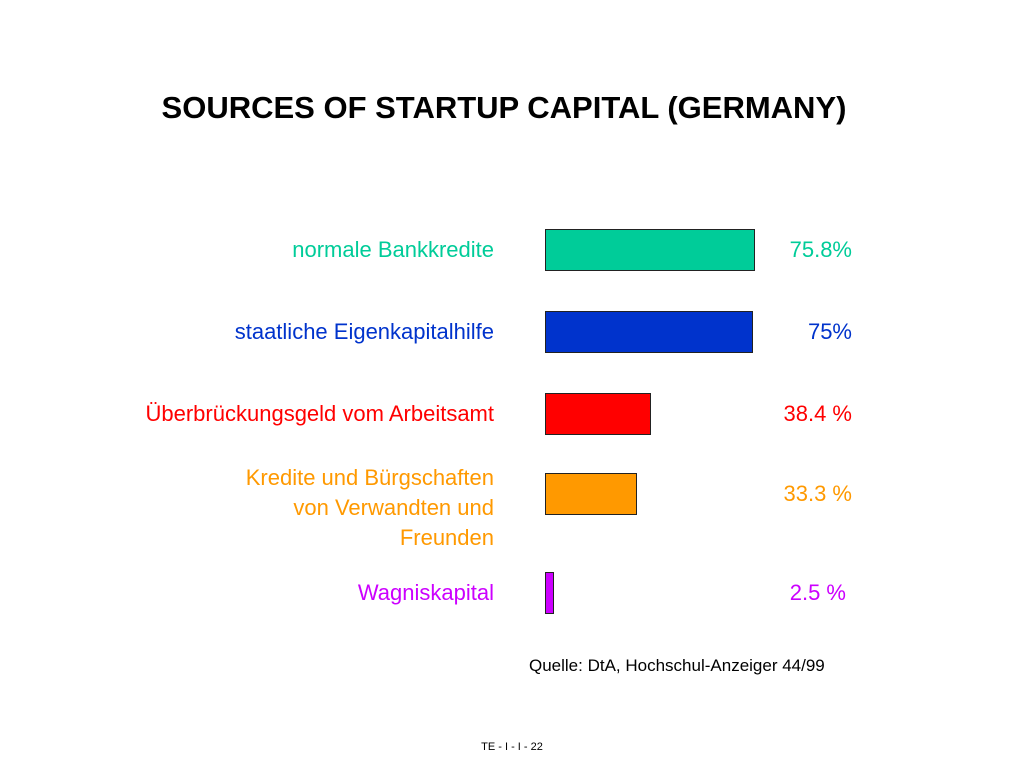 The image size is (1024, 768). Describe the element at coordinates (393, 249) in the screenshot. I see `category-label: normale Bankkredite` at that location.